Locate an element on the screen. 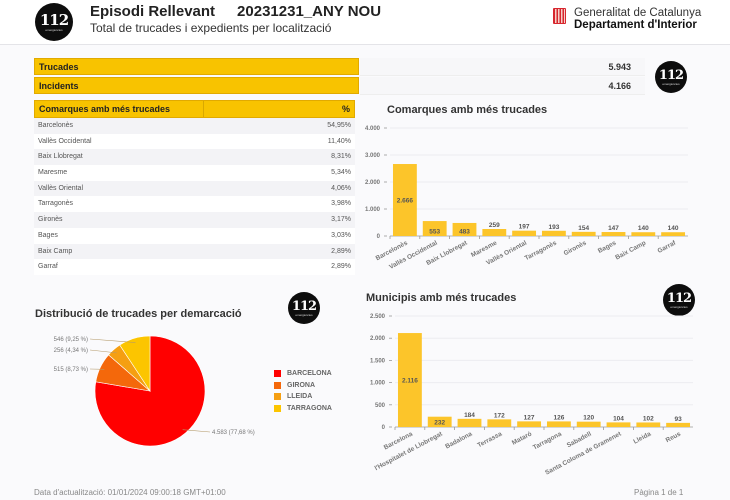 This screenshot has width=730, height=500. bar-value-label: 140 is located at coordinates (673, 228).